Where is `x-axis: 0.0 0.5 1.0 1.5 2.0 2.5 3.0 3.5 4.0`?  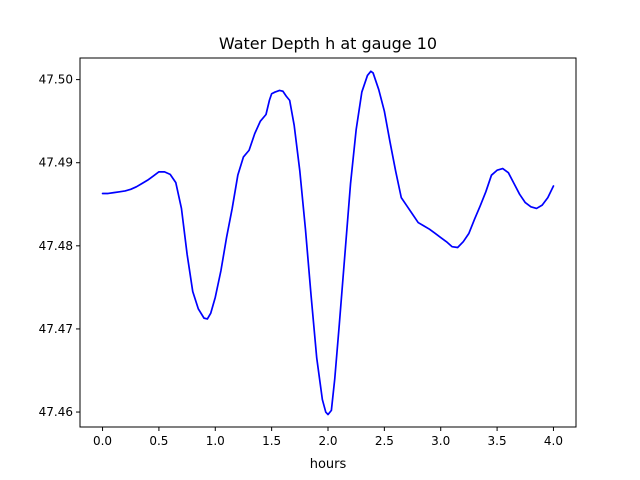
x-axis: 0.0 0.5 1.0 1.5 2.0 2.5 3.0 3.5 4.0 is located at coordinates (328, 437).